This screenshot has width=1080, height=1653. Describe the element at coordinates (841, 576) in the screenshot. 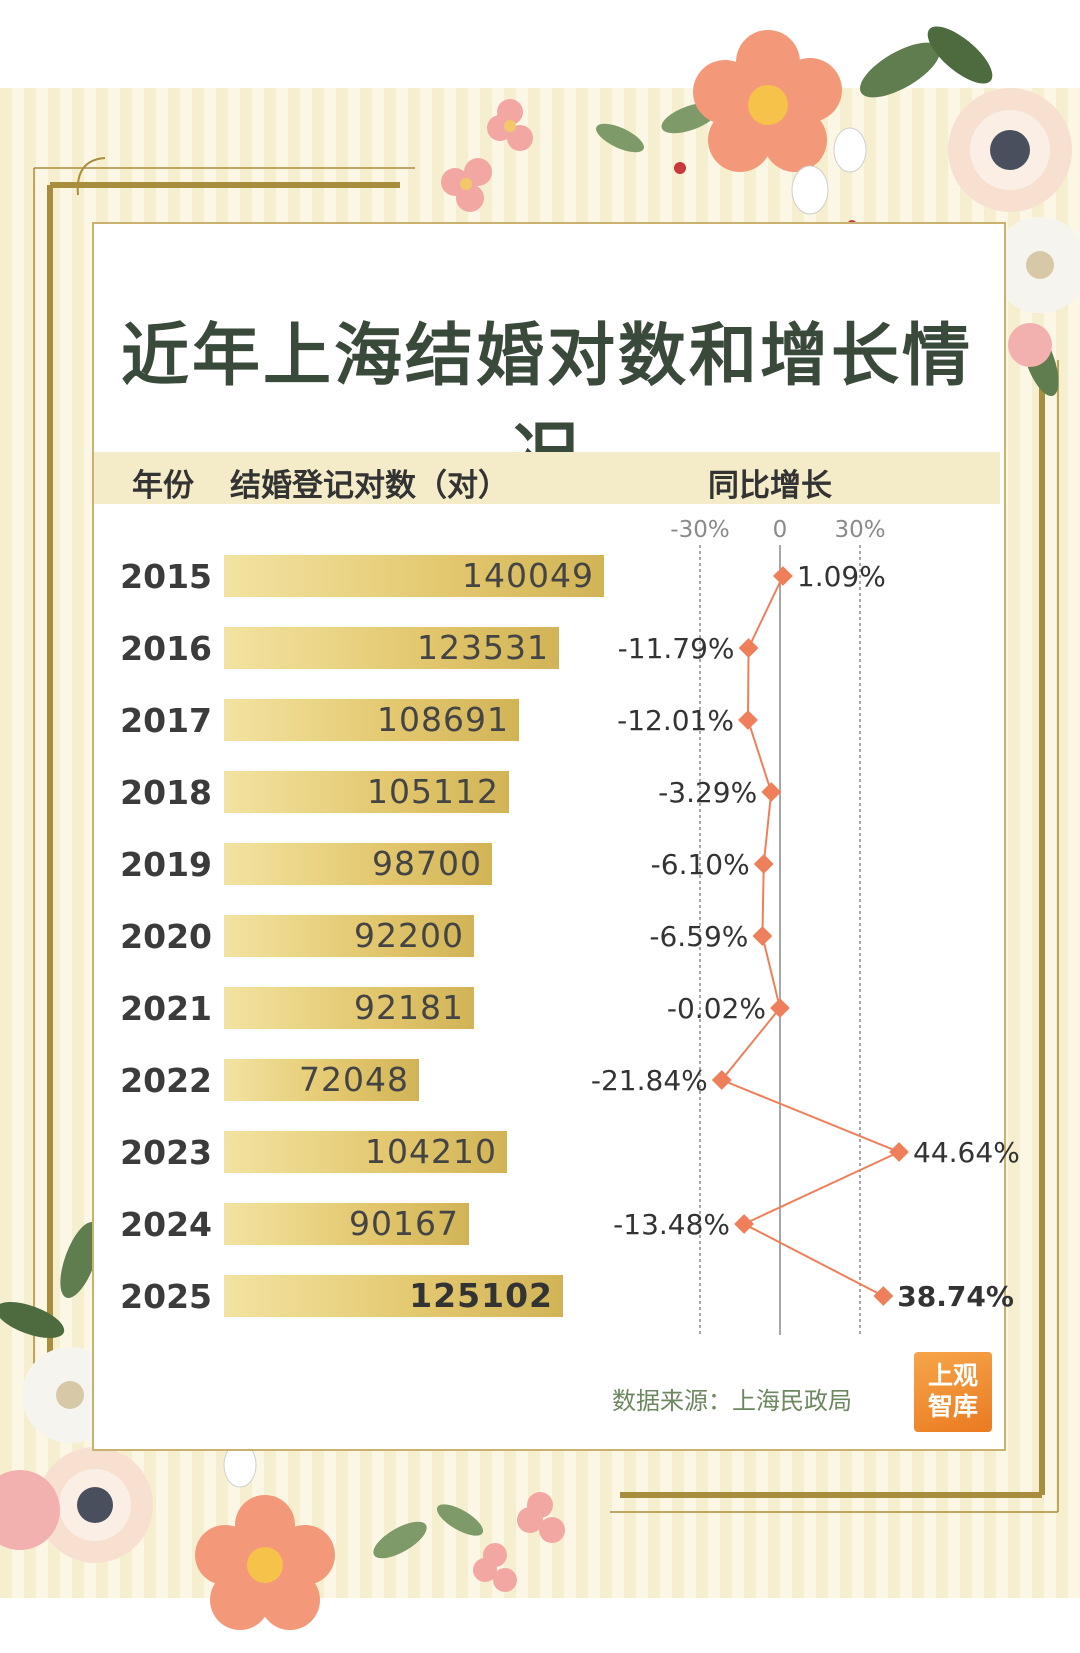

I see `growth-value-label: 1.09%` at that location.